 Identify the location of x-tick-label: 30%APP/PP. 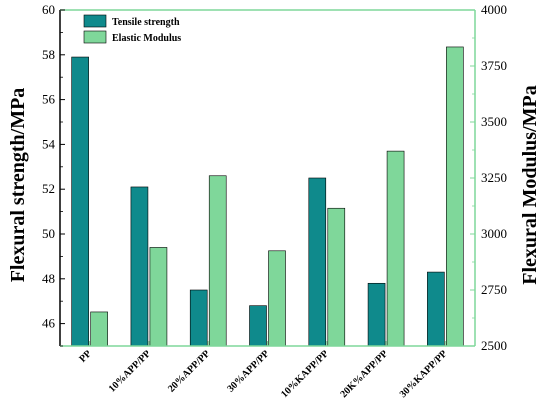
(248, 371).